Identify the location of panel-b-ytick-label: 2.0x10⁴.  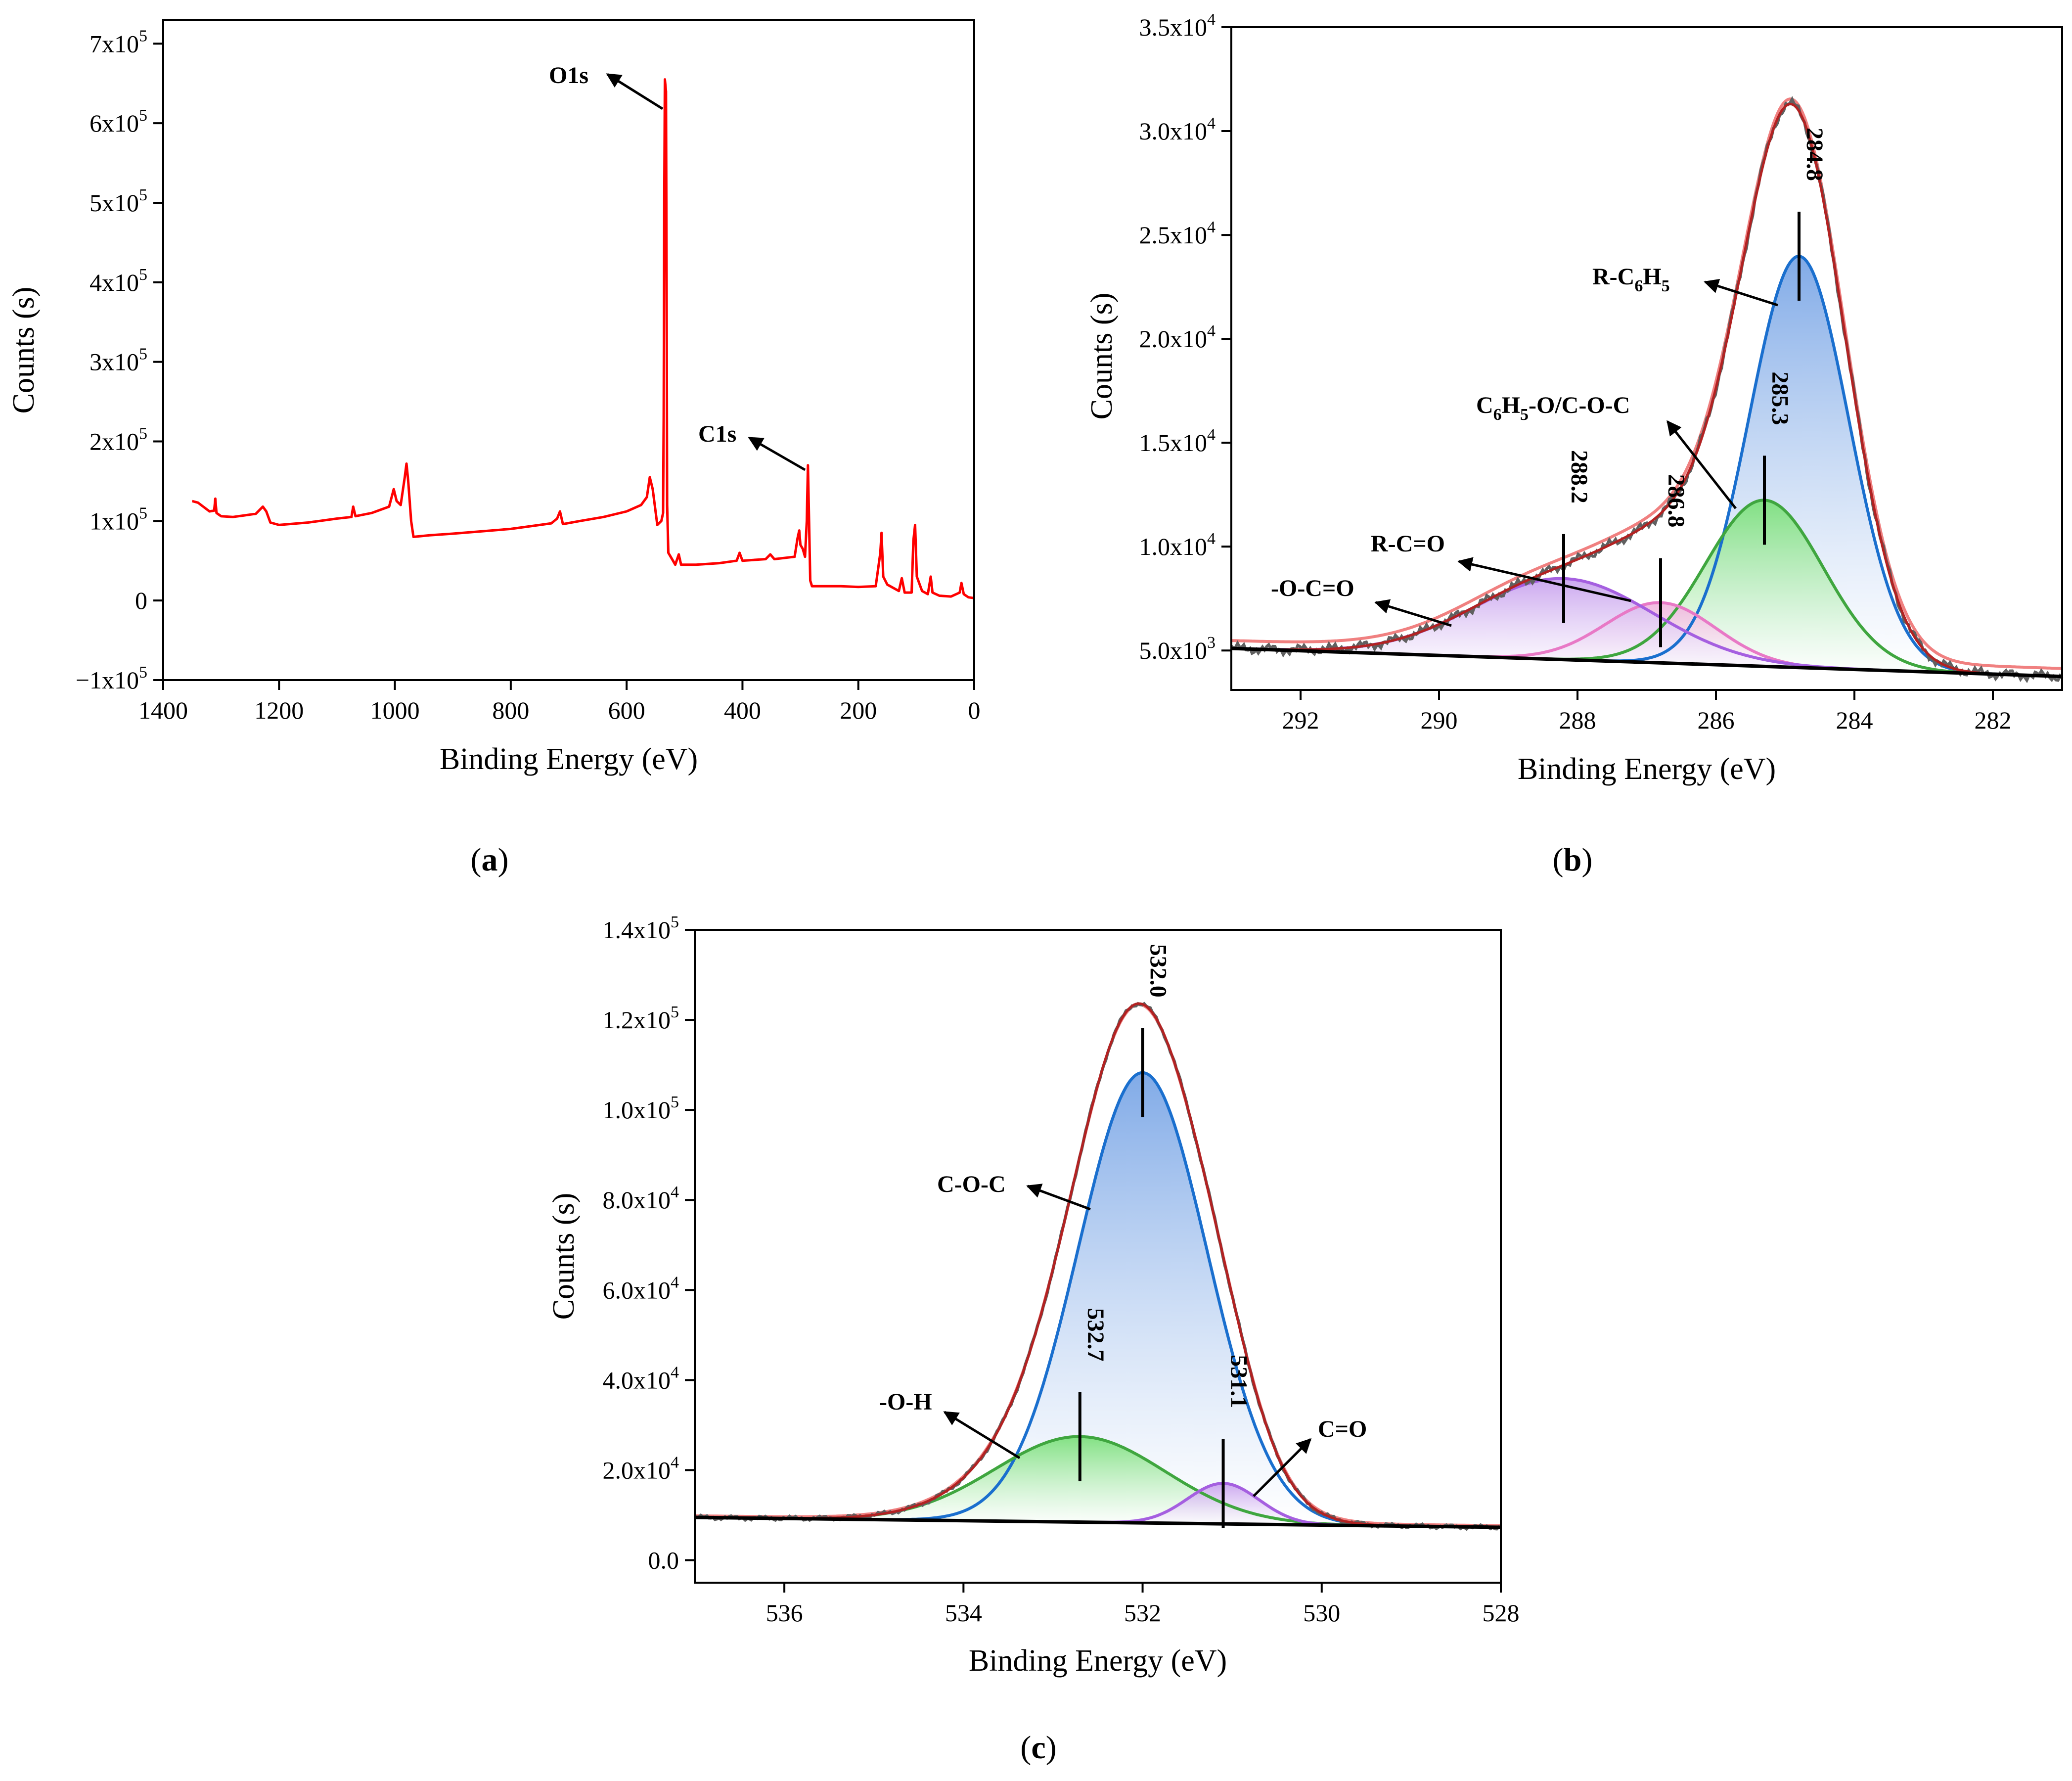
(1177, 337).